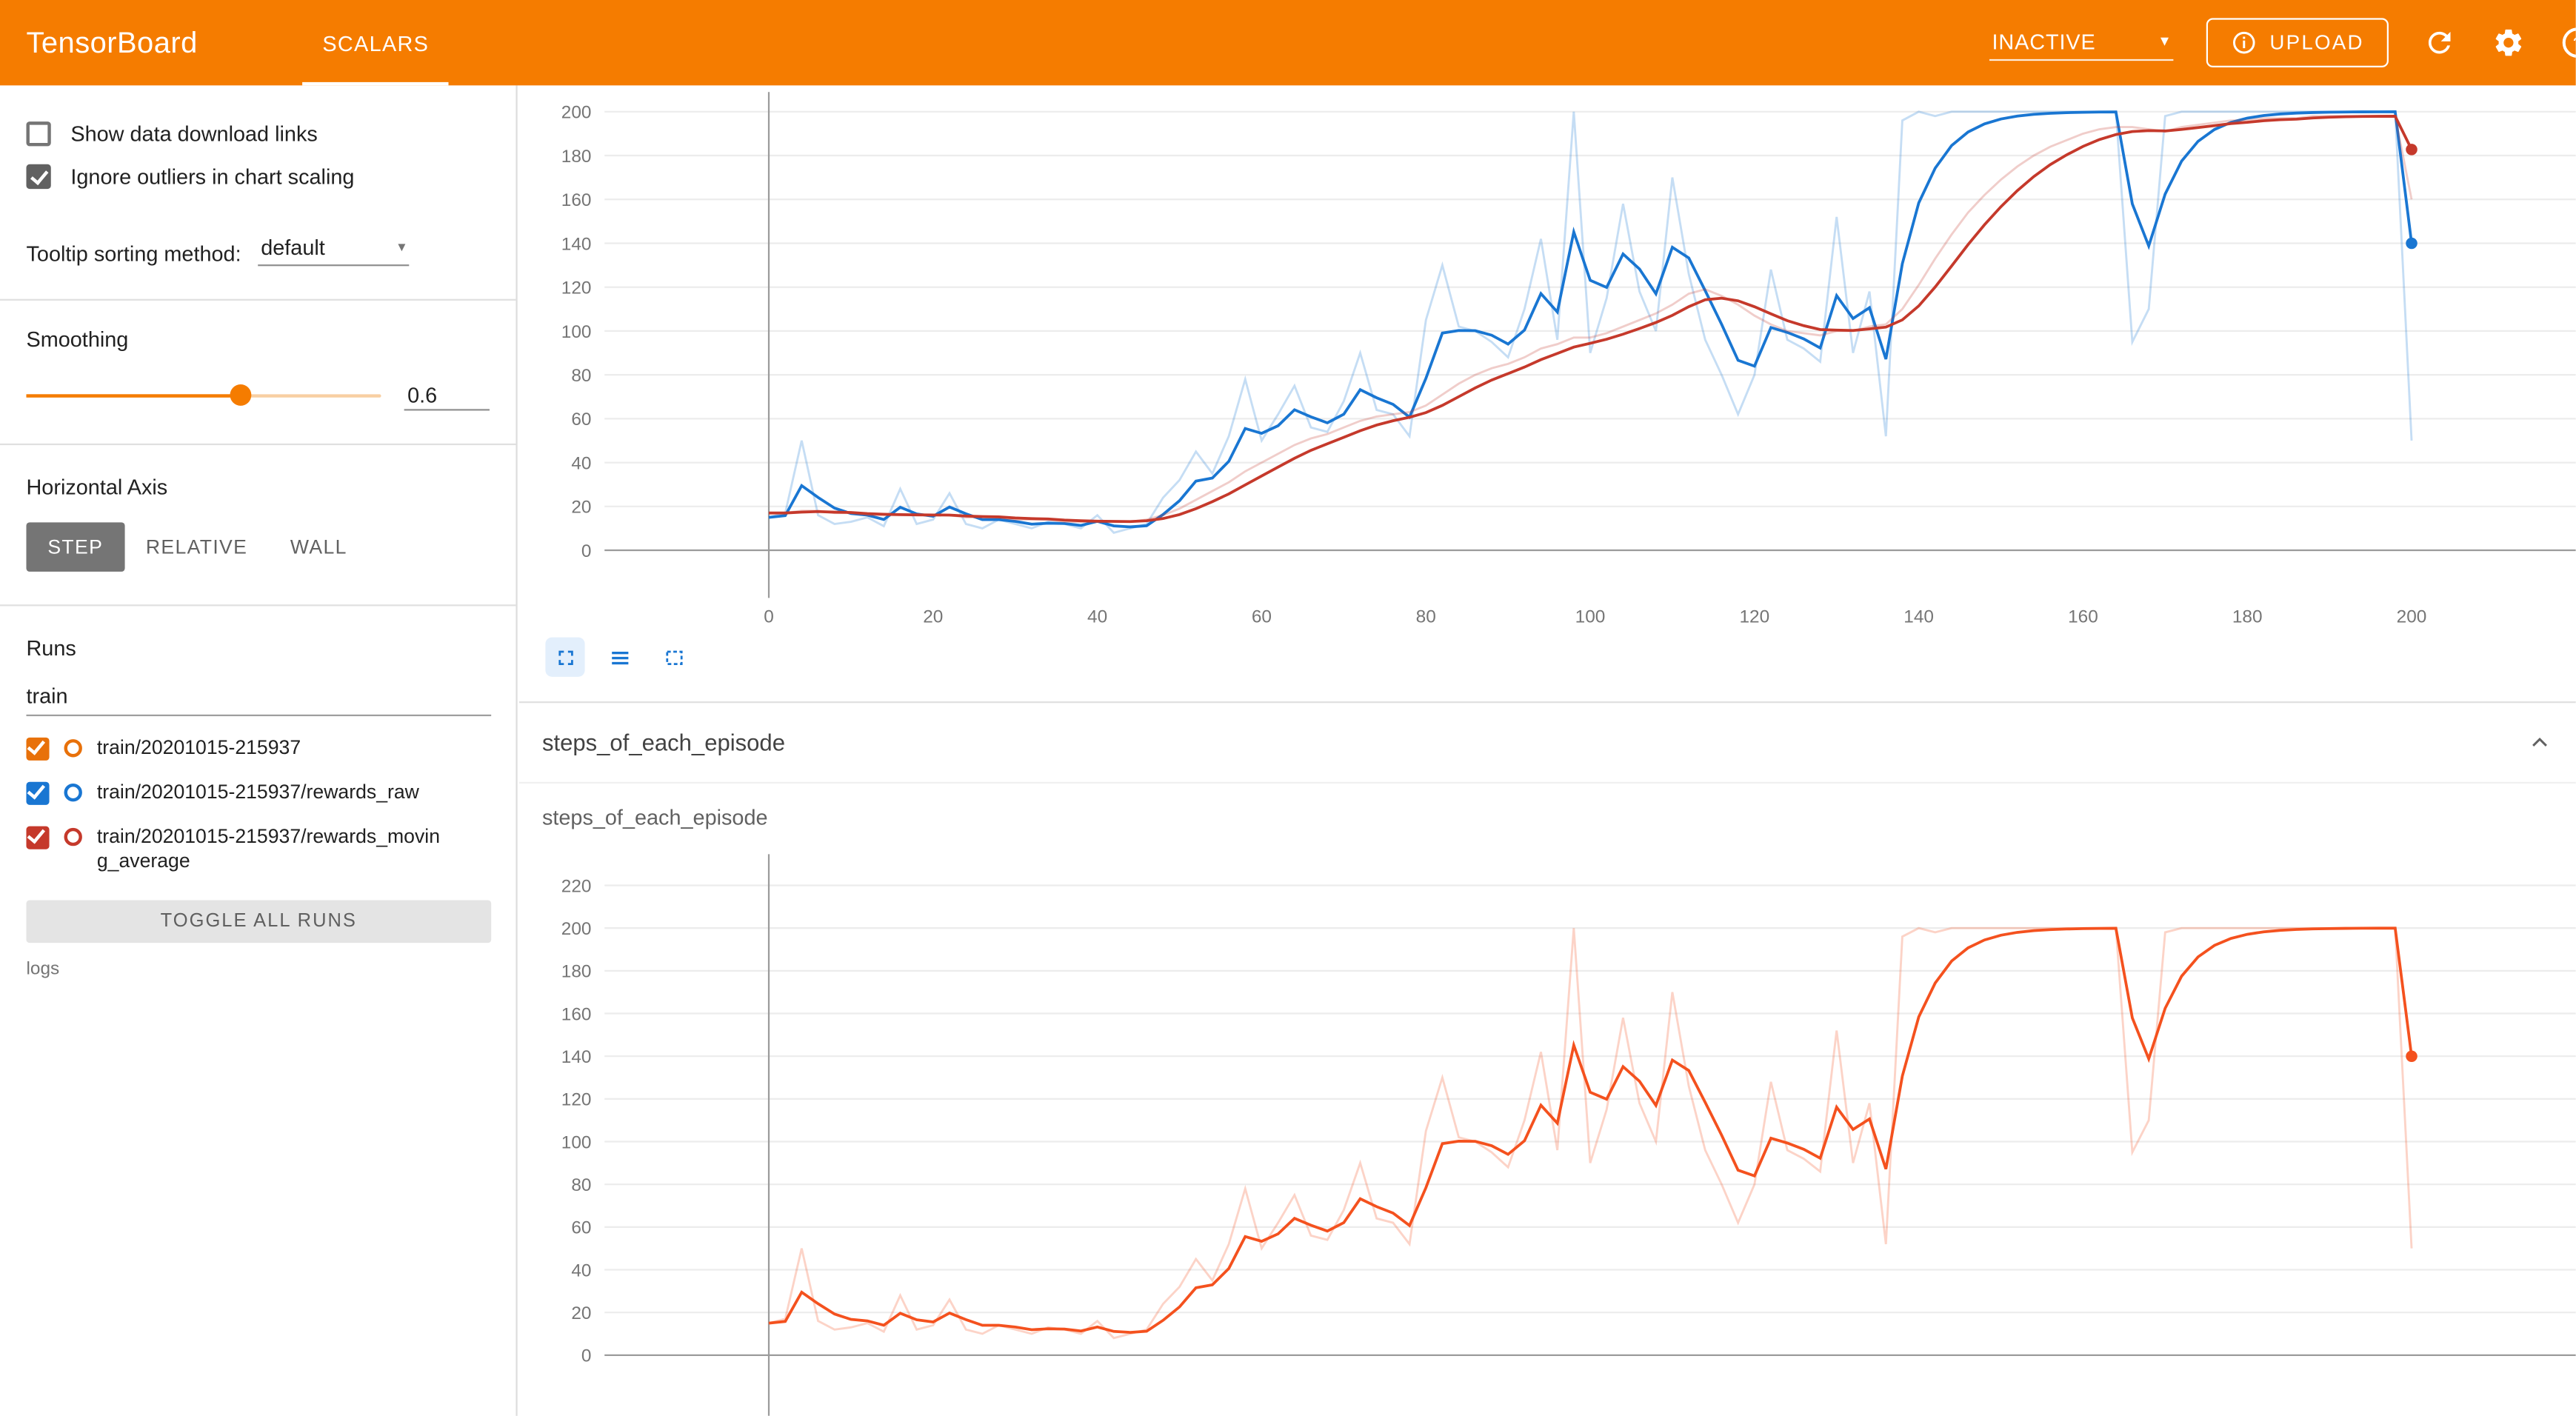 The width and height of the screenshot is (2576, 1416). Describe the element at coordinates (75, 547) in the screenshot. I see `axis-option-step: STEP` at that location.